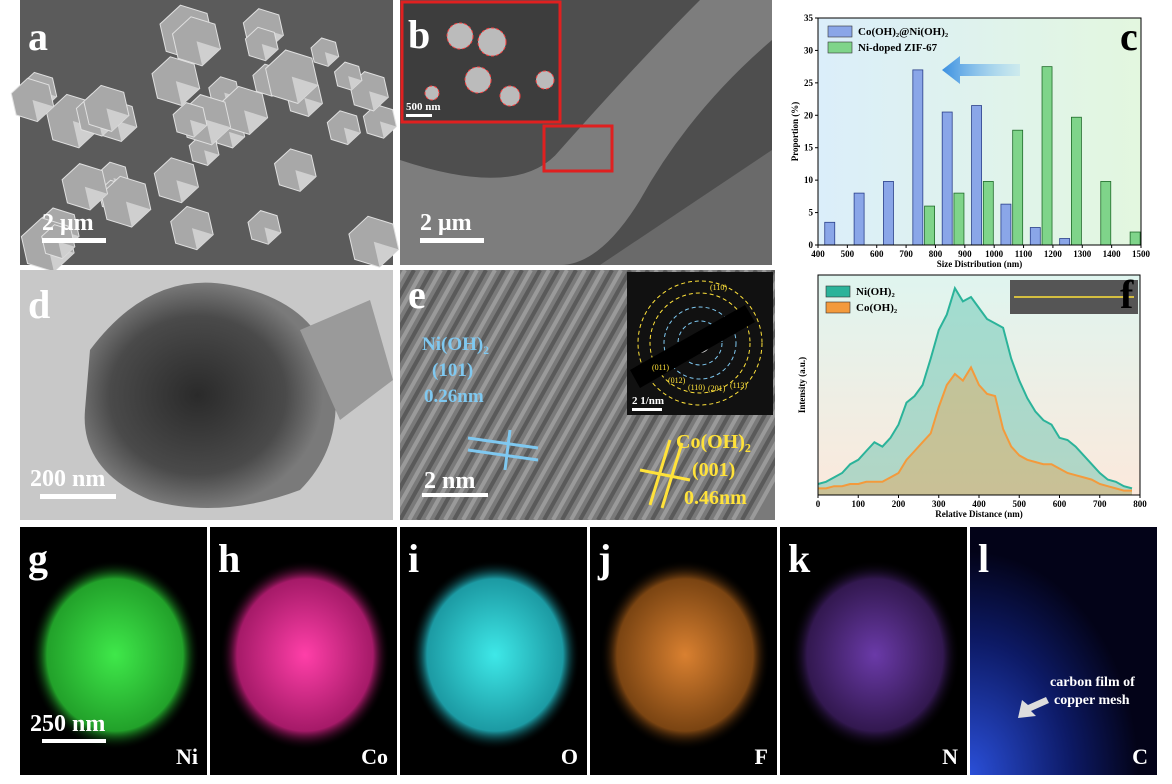  I want to click on legend-label: Co(OH)₂@Ni(OH)₂, so click(903, 32).